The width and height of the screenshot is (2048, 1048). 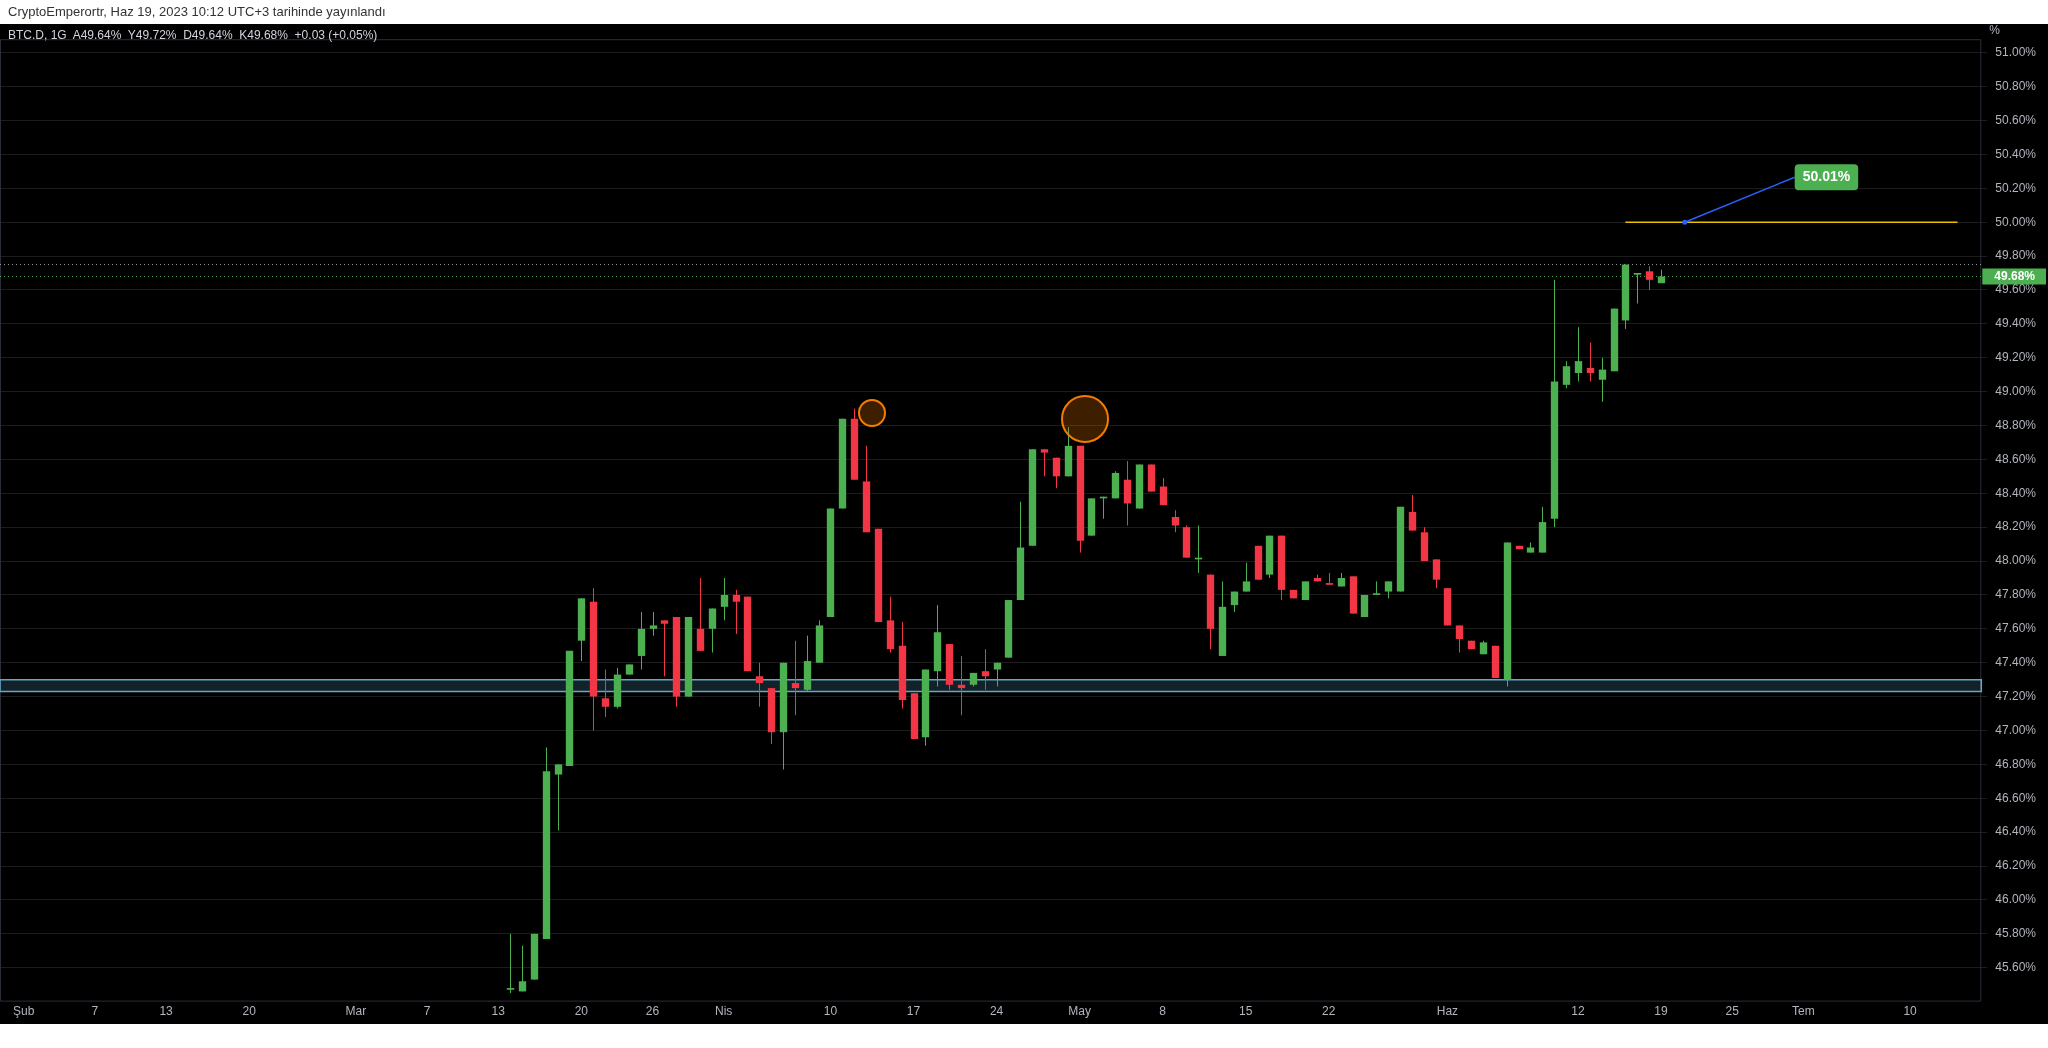 What do you see at coordinates (2016, 662) in the screenshot?
I see `y-tick-label: 47.40%` at bounding box center [2016, 662].